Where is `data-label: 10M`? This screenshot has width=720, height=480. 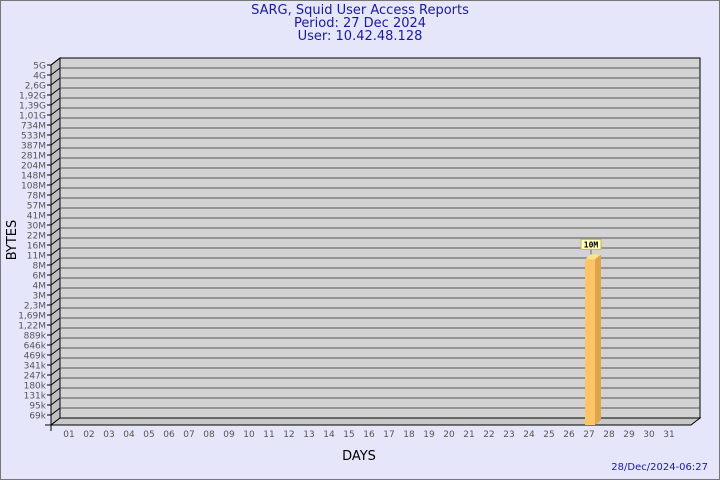 data-label: 10M is located at coordinates (591, 244).